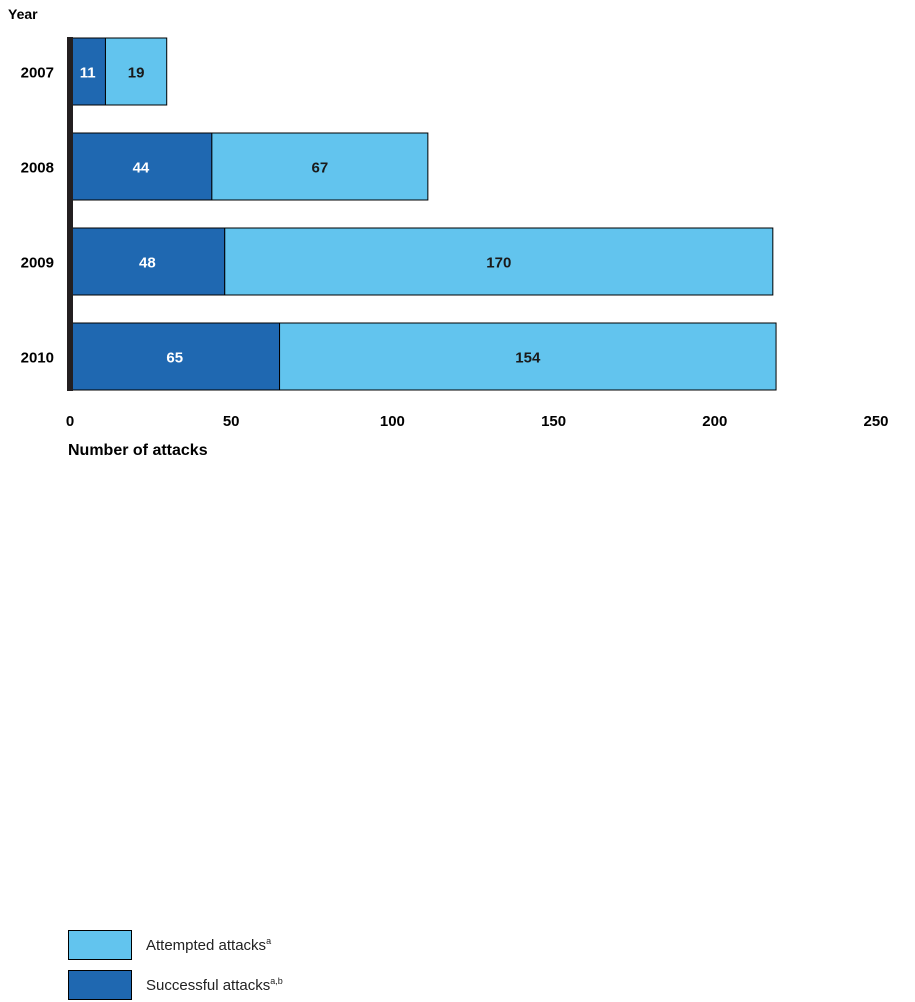 This screenshot has height=1002, width=915. I want to click on y-axis-title: Year, so click(23, 14).